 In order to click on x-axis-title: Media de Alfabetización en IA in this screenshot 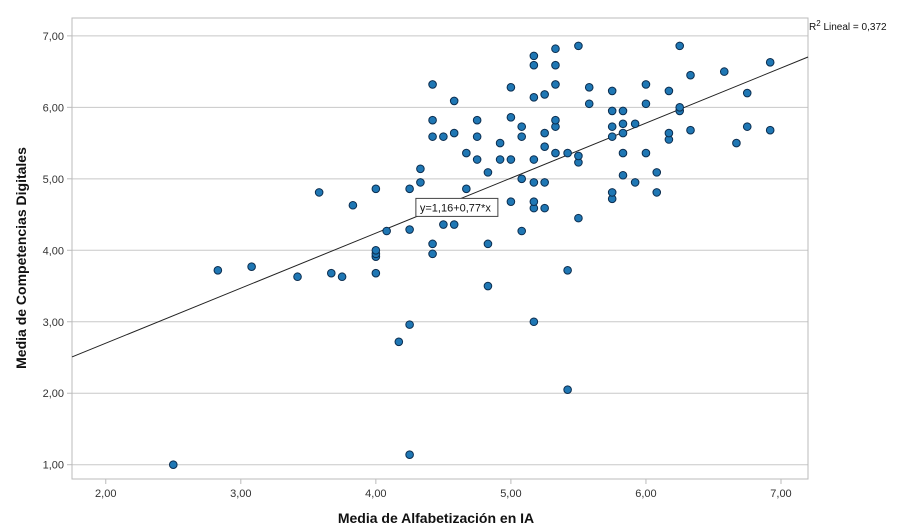, I will do `click(436, 518)`.